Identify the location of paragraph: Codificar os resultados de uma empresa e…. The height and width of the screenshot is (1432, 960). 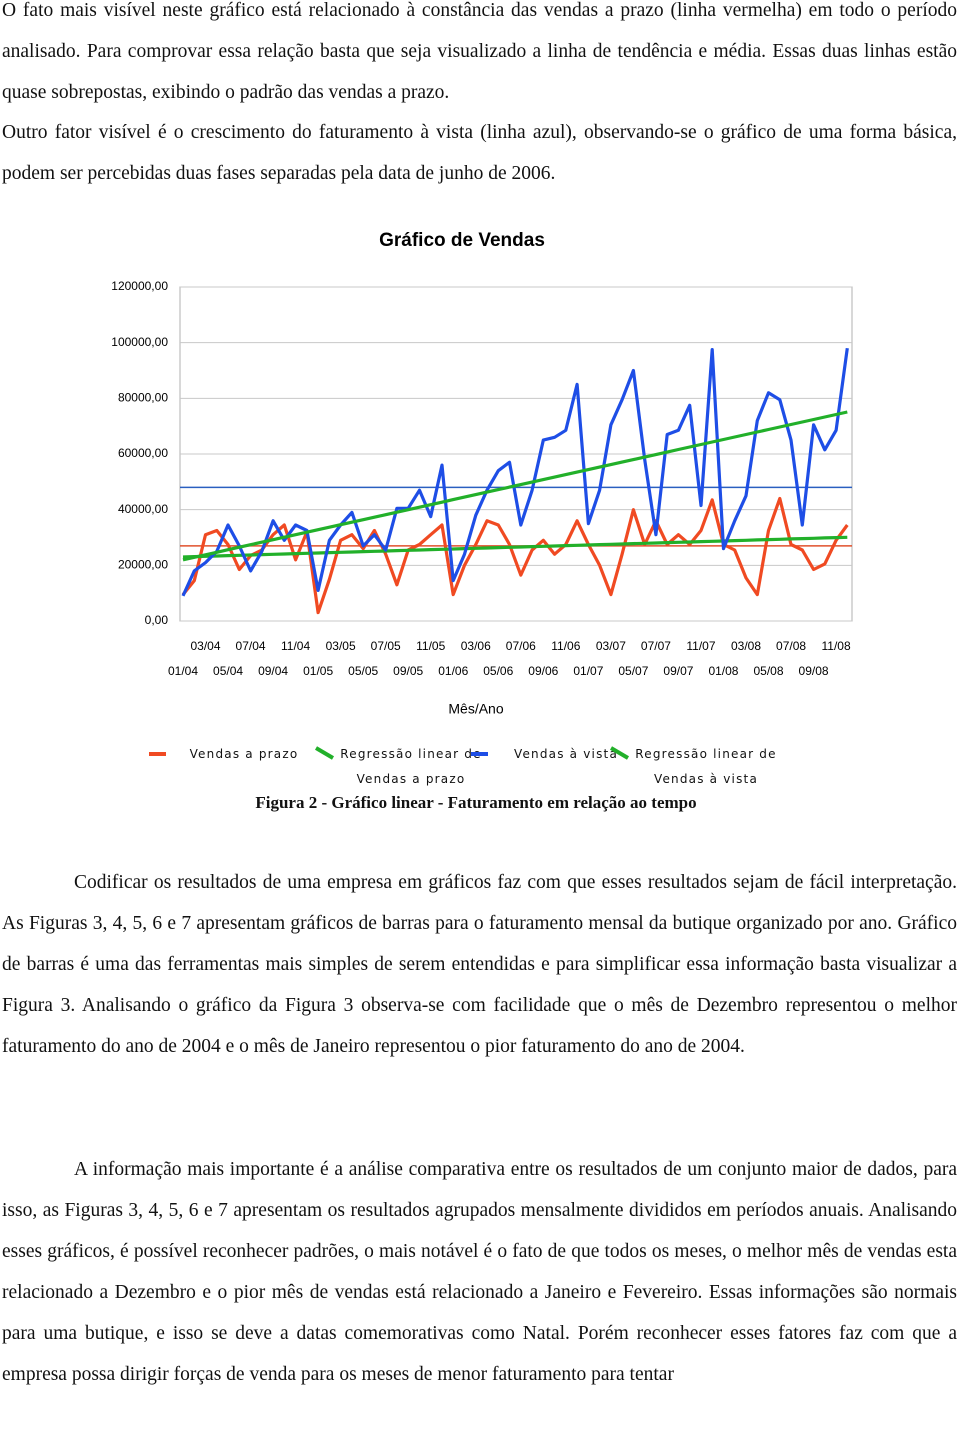
(479, 964).